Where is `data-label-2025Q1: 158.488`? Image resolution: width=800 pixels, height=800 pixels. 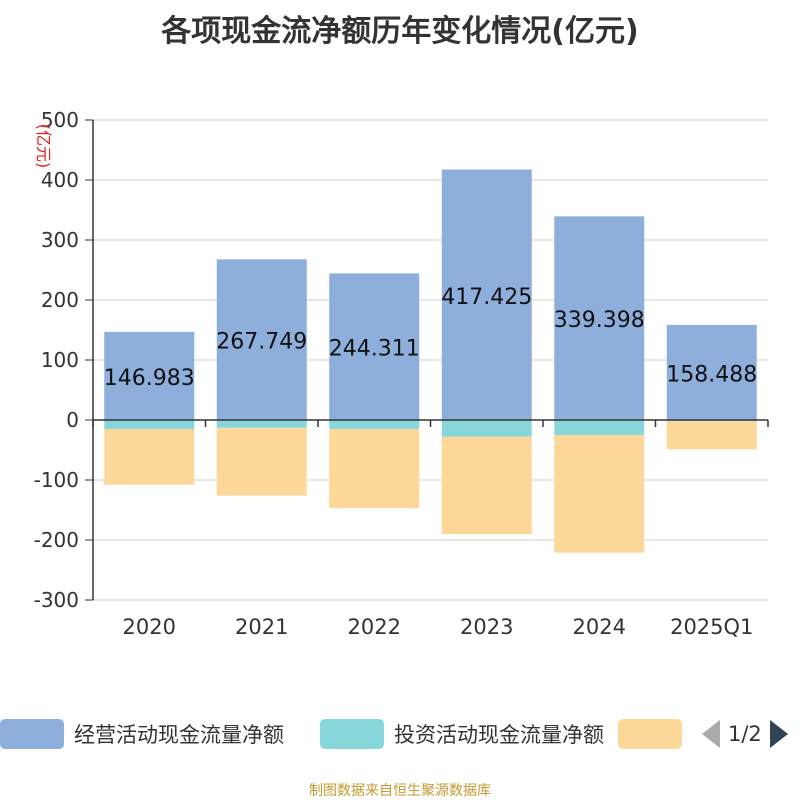
data-label-2025Q1: 158.488 is located at coordinates (711, 374).